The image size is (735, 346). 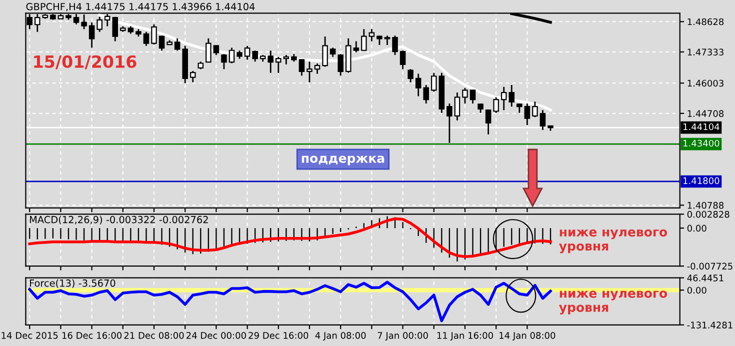 What do you see at coordinates (403, 336) in the screenshot?
I see `x-tick-label: 7 Jan 00:00` at bounding box center [403, 336].